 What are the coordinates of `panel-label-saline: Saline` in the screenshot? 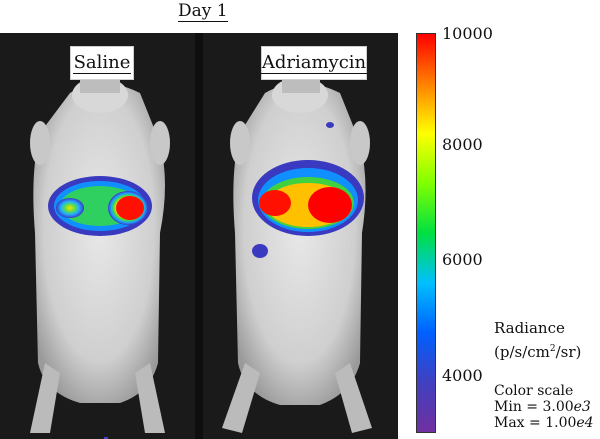 It's located at (102, 63).